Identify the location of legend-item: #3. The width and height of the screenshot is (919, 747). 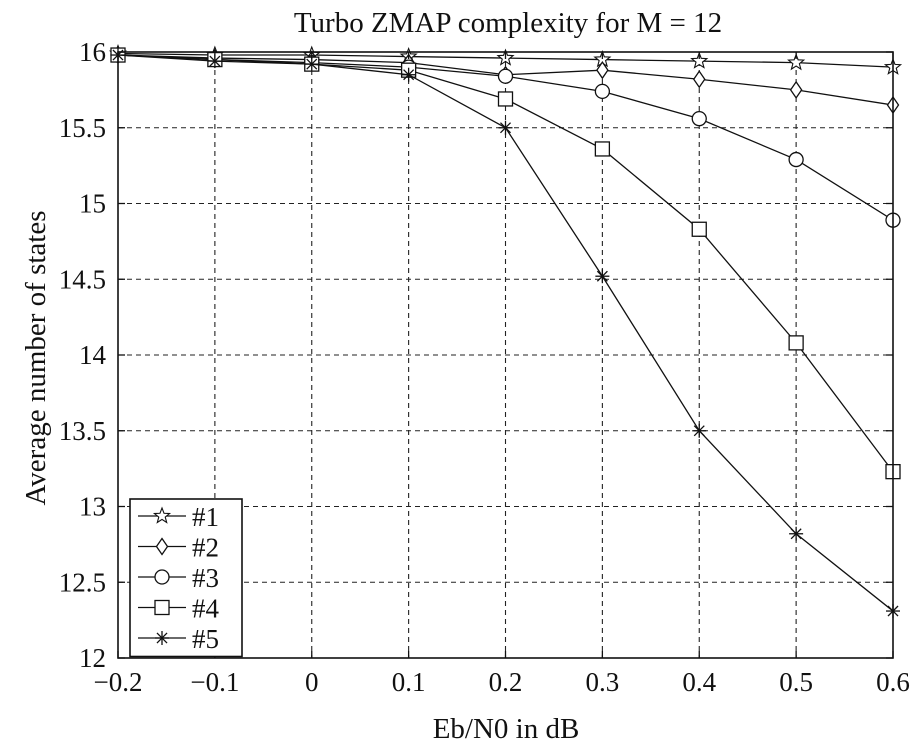
(178, 578).